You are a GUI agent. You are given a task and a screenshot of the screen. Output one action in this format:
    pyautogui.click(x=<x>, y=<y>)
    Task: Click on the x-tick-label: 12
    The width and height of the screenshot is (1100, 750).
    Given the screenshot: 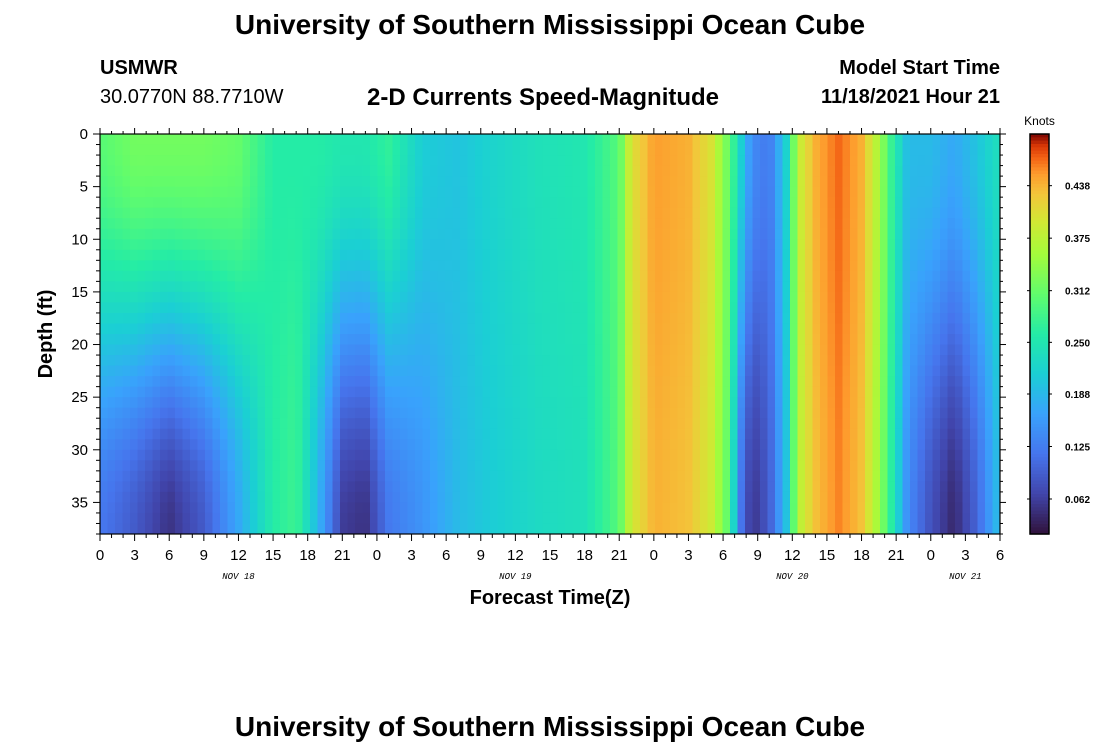 What is the action you would take?
    pyautogui.click(x=238, y=555)
    